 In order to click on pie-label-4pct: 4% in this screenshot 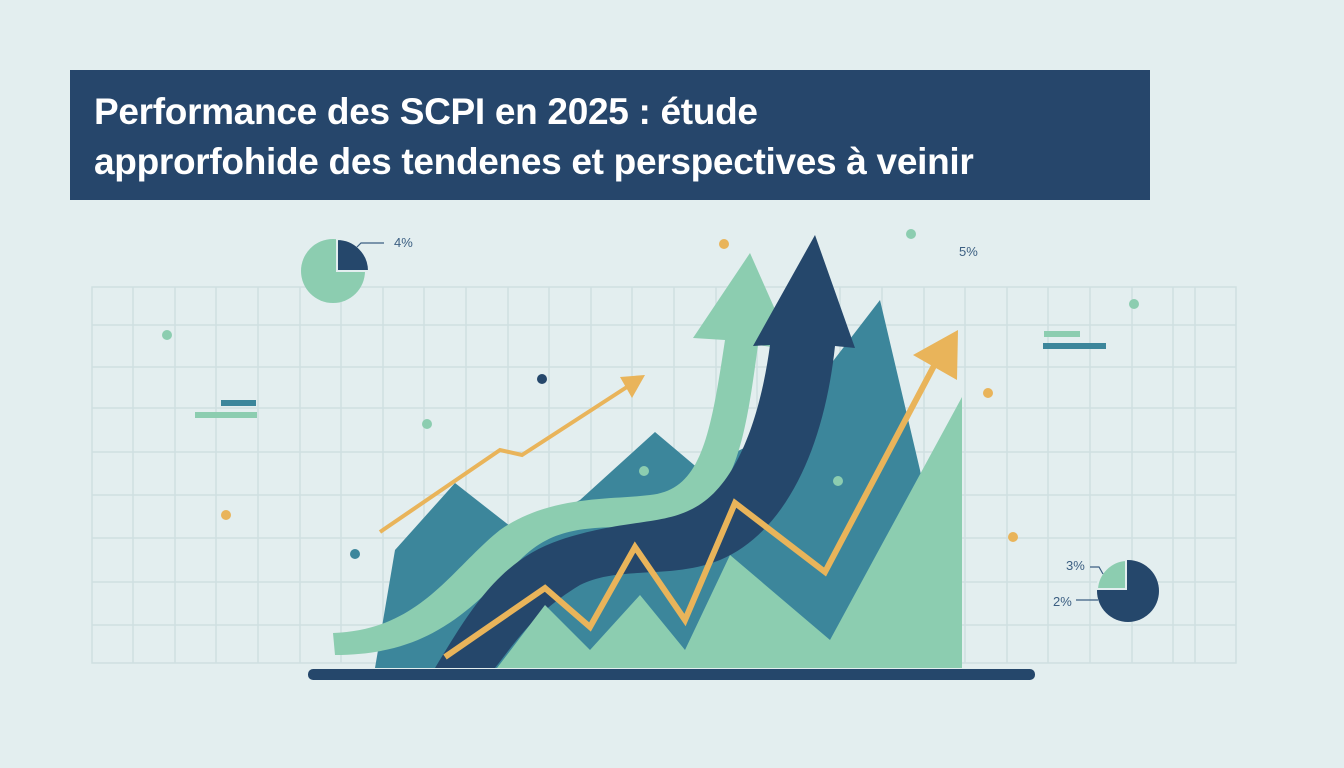, I will do `click(403, 242)`.